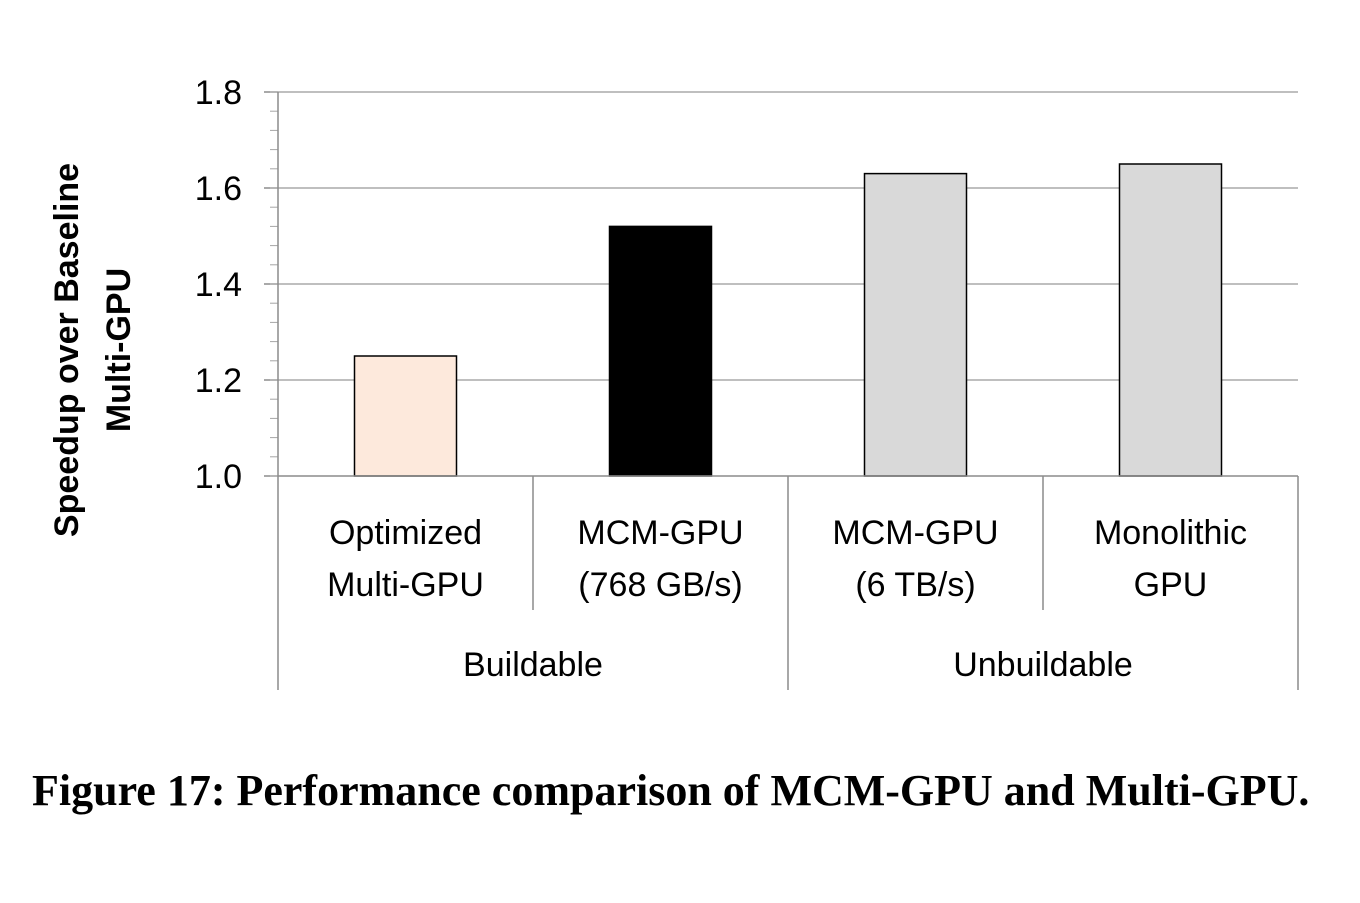 Image resolution: width=1360 pixels, height=903 pixels. I want to click on group-labels: Buildable Unbuildable, so click(798, 665).